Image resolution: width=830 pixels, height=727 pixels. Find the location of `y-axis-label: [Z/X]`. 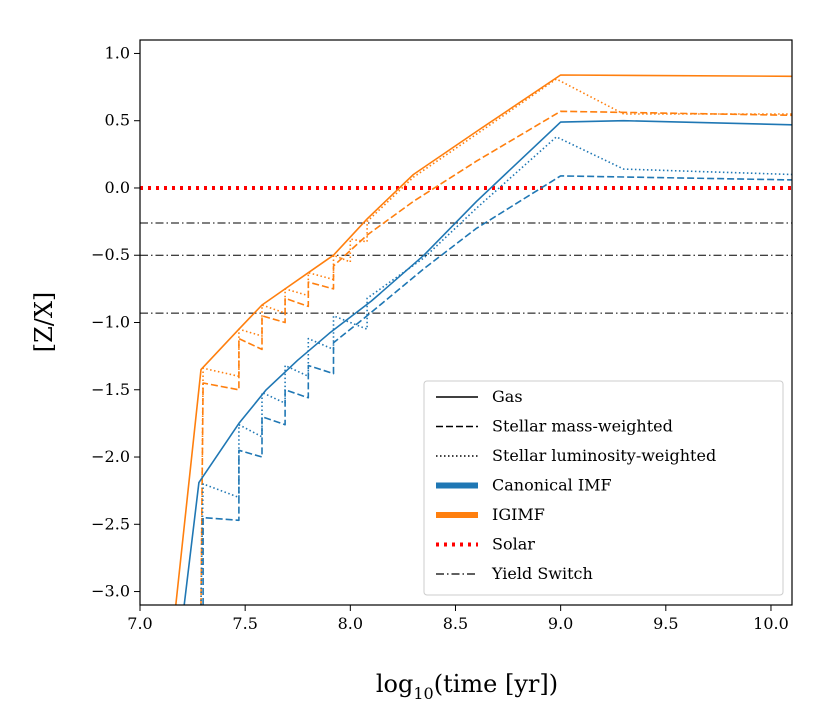

y-axis-label: [Z/X] is located at coordinates (44, 322).